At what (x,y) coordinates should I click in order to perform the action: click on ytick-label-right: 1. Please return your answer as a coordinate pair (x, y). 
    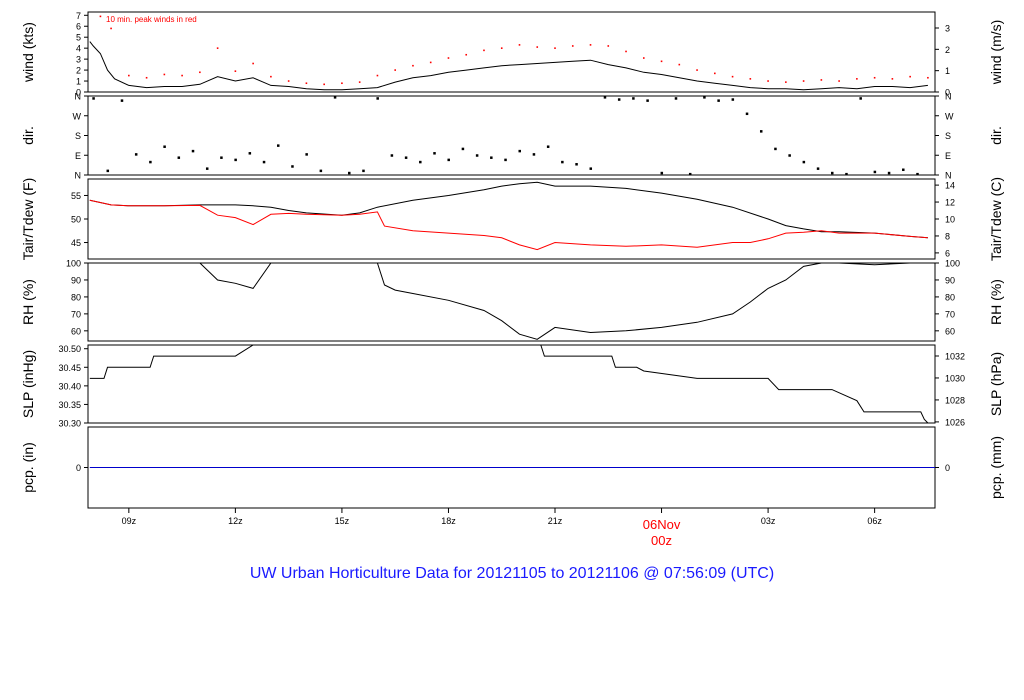
    Looking at the image, I should click on (947, 71).